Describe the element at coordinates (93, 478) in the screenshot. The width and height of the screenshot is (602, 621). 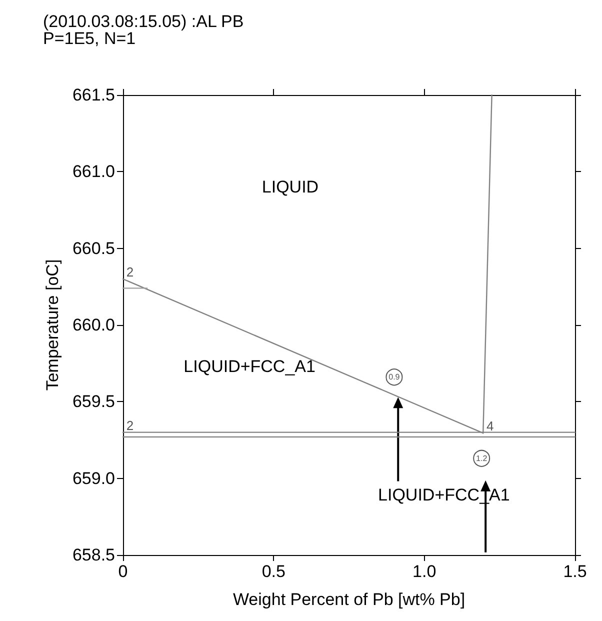
I see `y-tick-label: 659.0` at that location.